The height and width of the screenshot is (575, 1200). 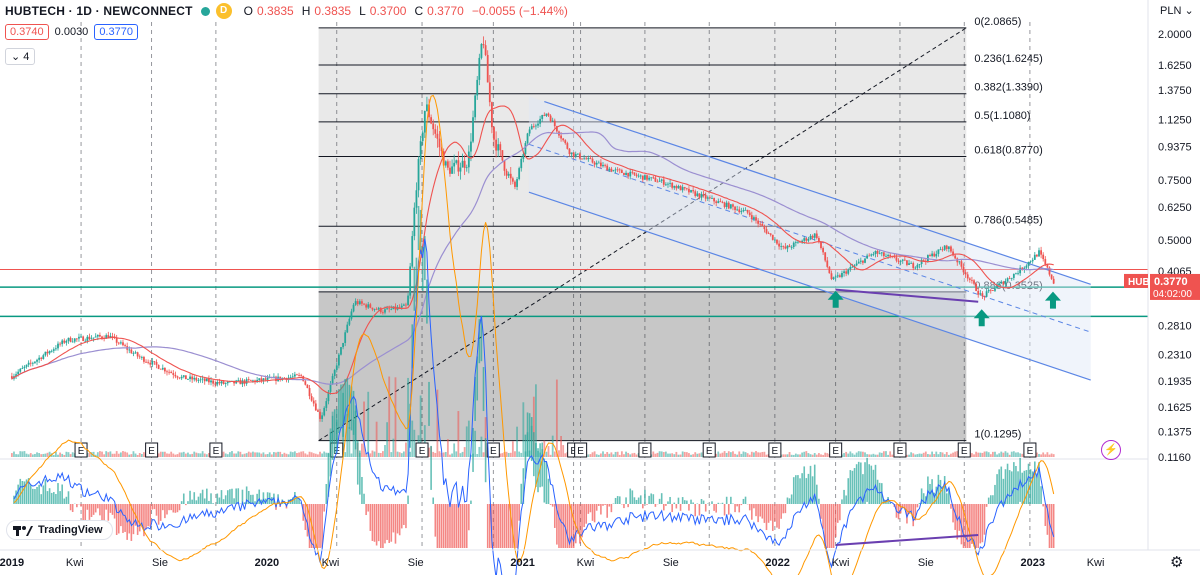 I want to click on indicators-collapse-button: ⌄ 4, so click(x=20, y=56).